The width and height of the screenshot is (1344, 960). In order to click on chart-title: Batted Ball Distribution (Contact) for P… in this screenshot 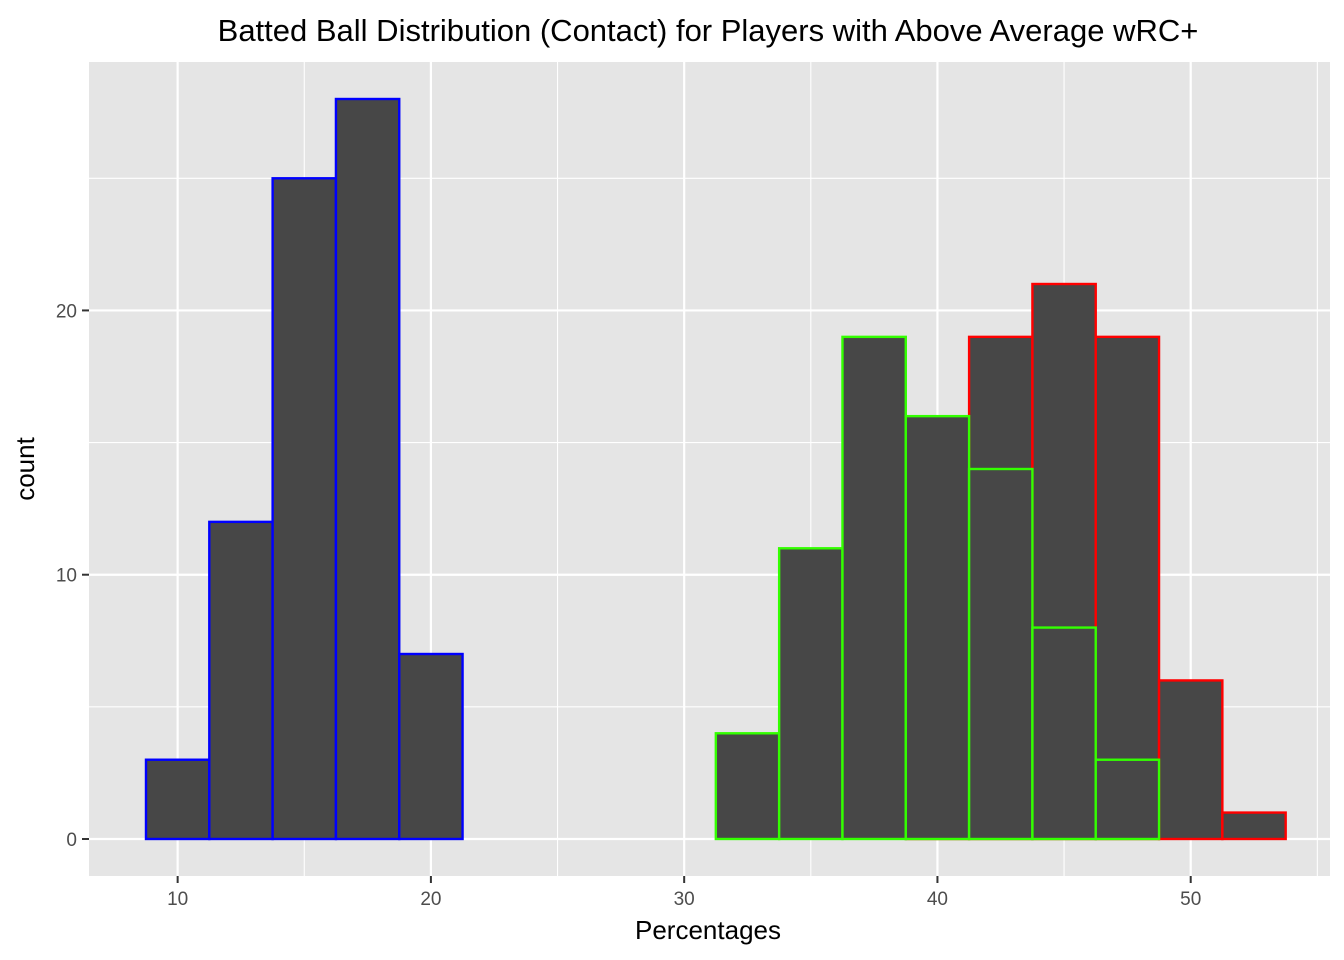, I will do `click(708, 30)`.